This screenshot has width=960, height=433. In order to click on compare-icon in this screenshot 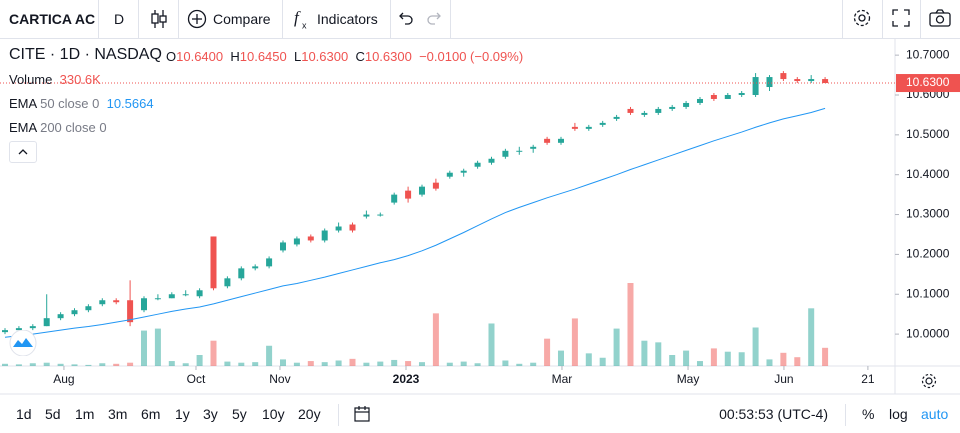, I will do `click(197, 19)`.